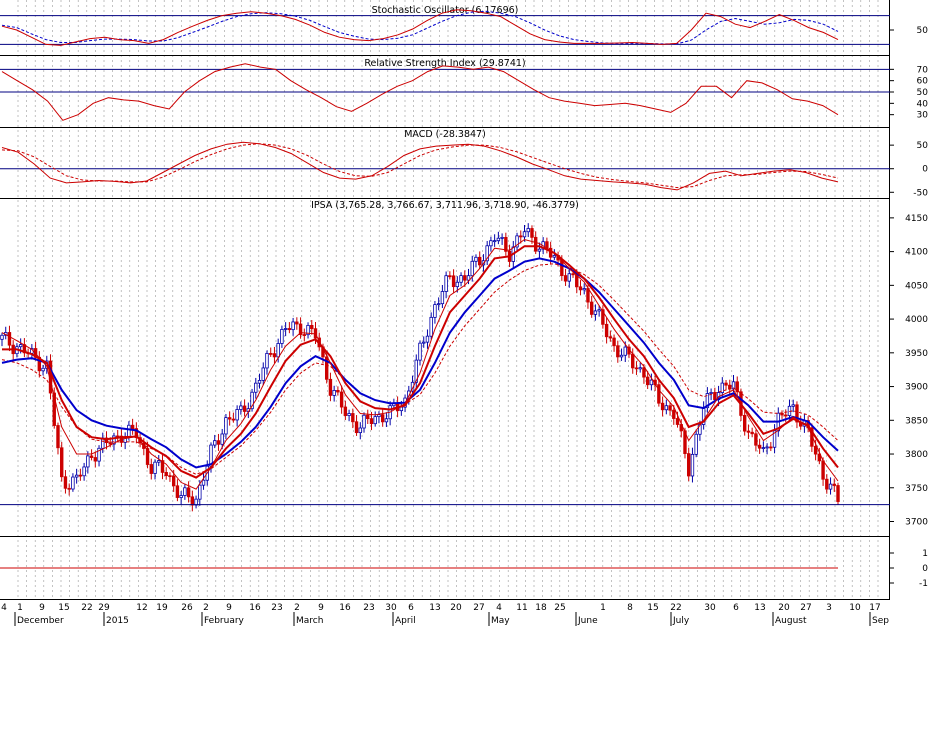  I want to click on x-day-label: 18, so click(541, 608).